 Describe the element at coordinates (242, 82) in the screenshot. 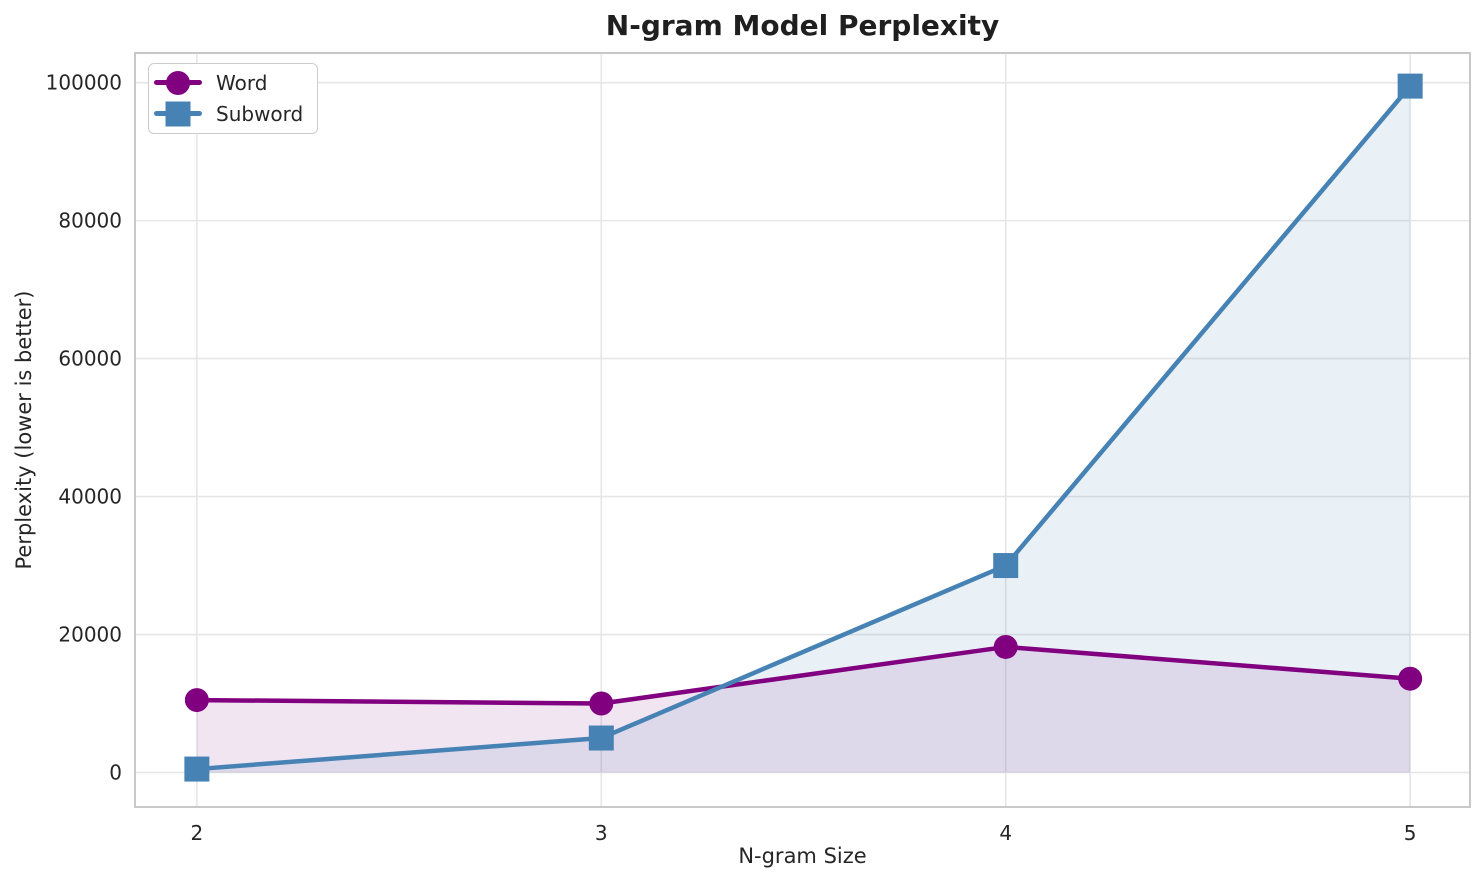

I see `legend-label: Word` at that location.